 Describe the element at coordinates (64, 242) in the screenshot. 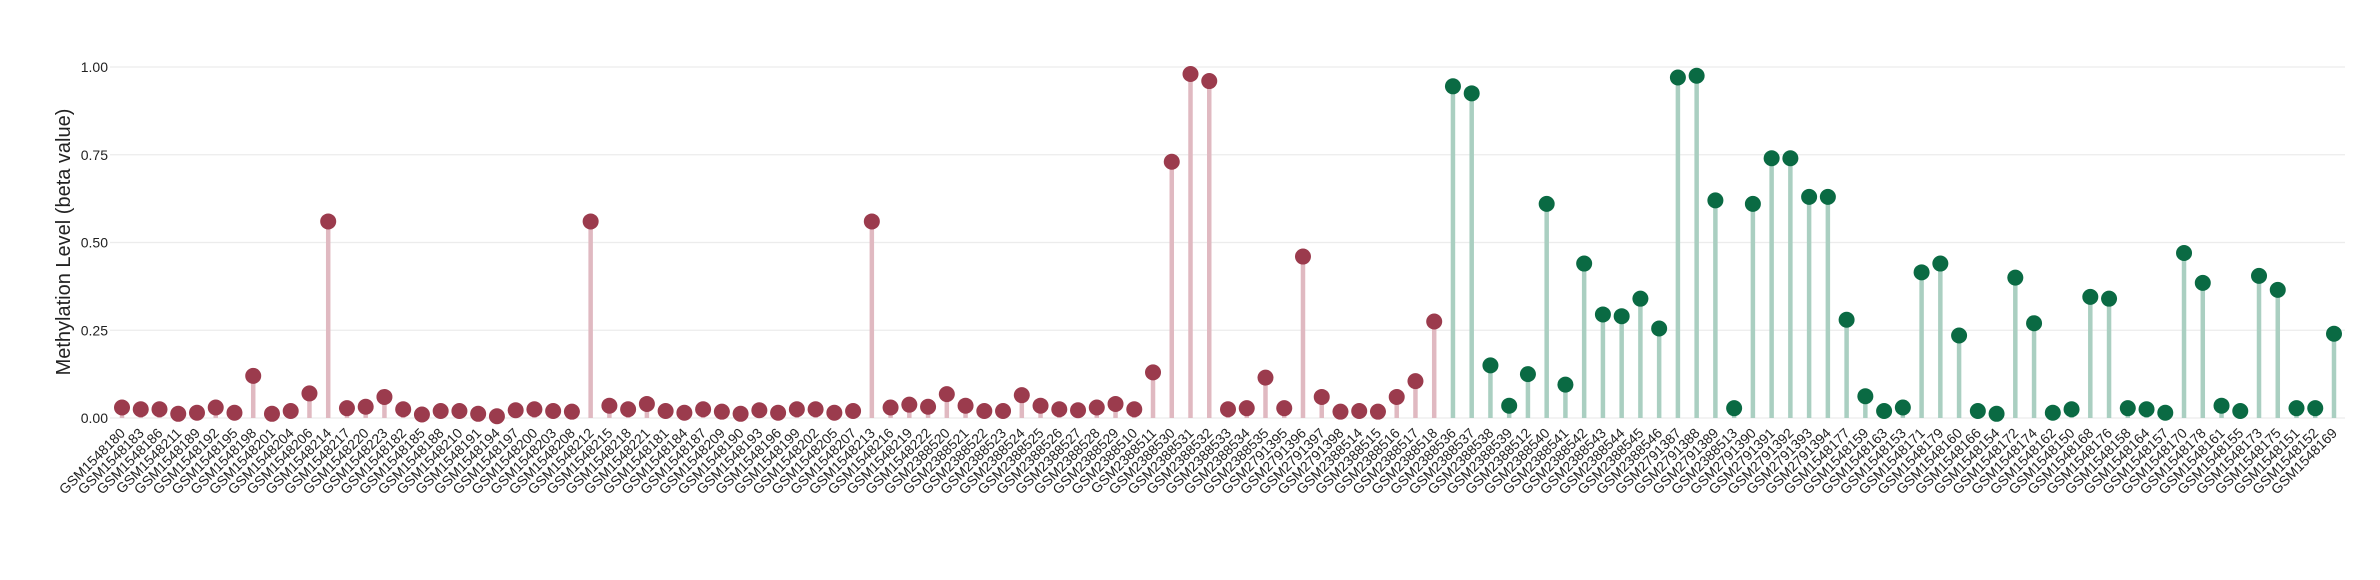

I see `y-axis-title: Methylation Level (beta value)` at that location.